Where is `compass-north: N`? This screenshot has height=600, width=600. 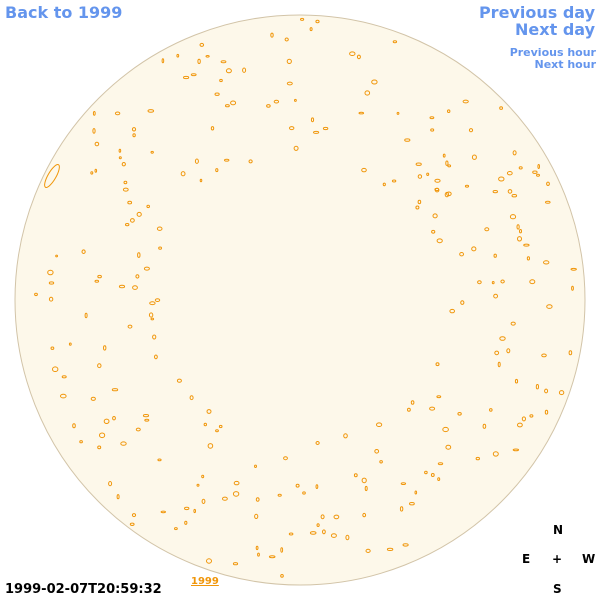 compass-north: N is located at coordinates (558, 530).